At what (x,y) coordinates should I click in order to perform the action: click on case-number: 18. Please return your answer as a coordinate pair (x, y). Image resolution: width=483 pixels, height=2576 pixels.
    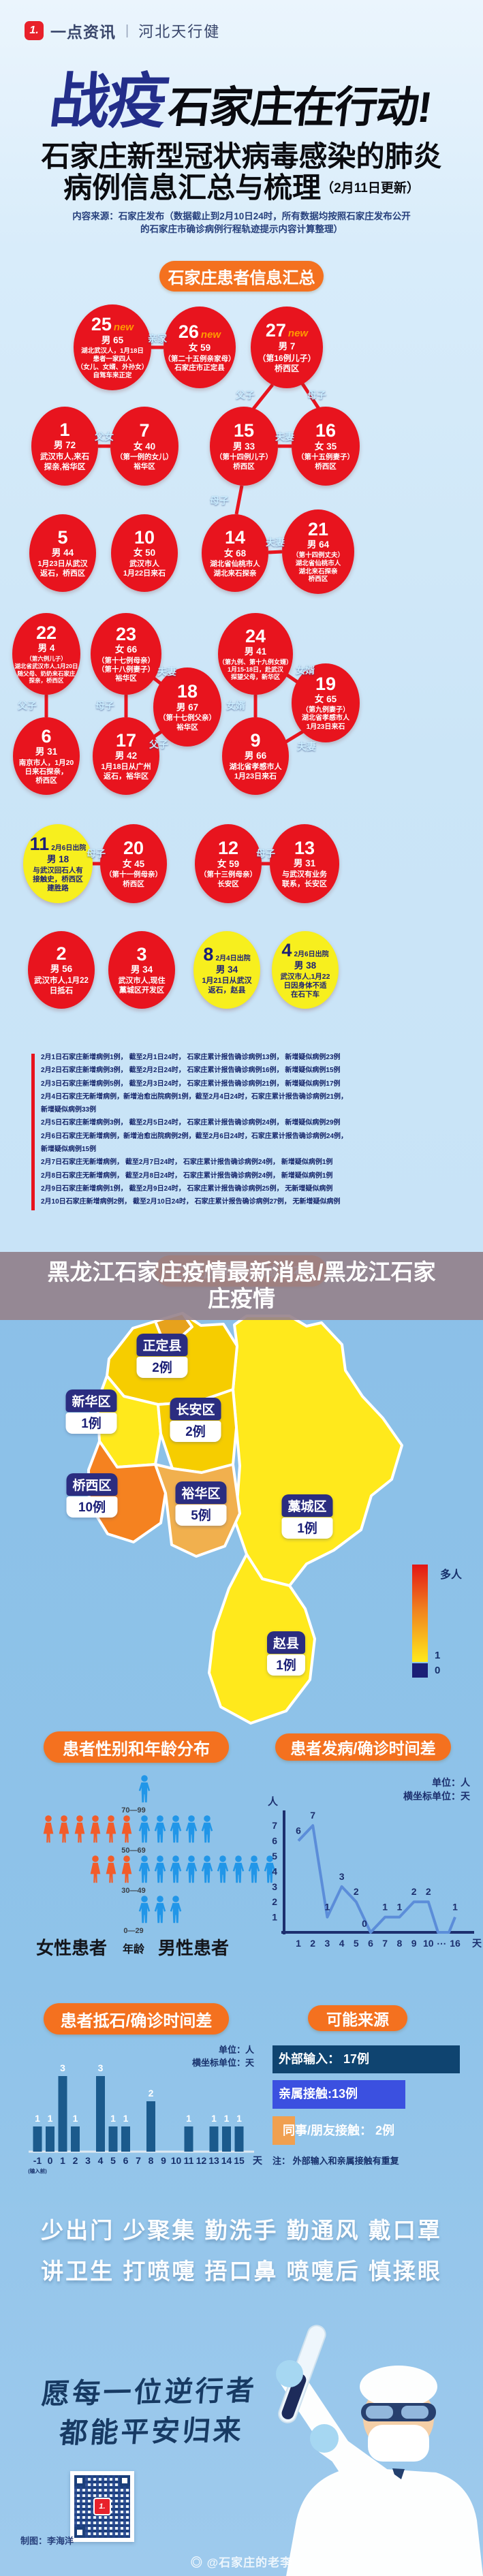
    Looking at the image, I should click on (187, 691).